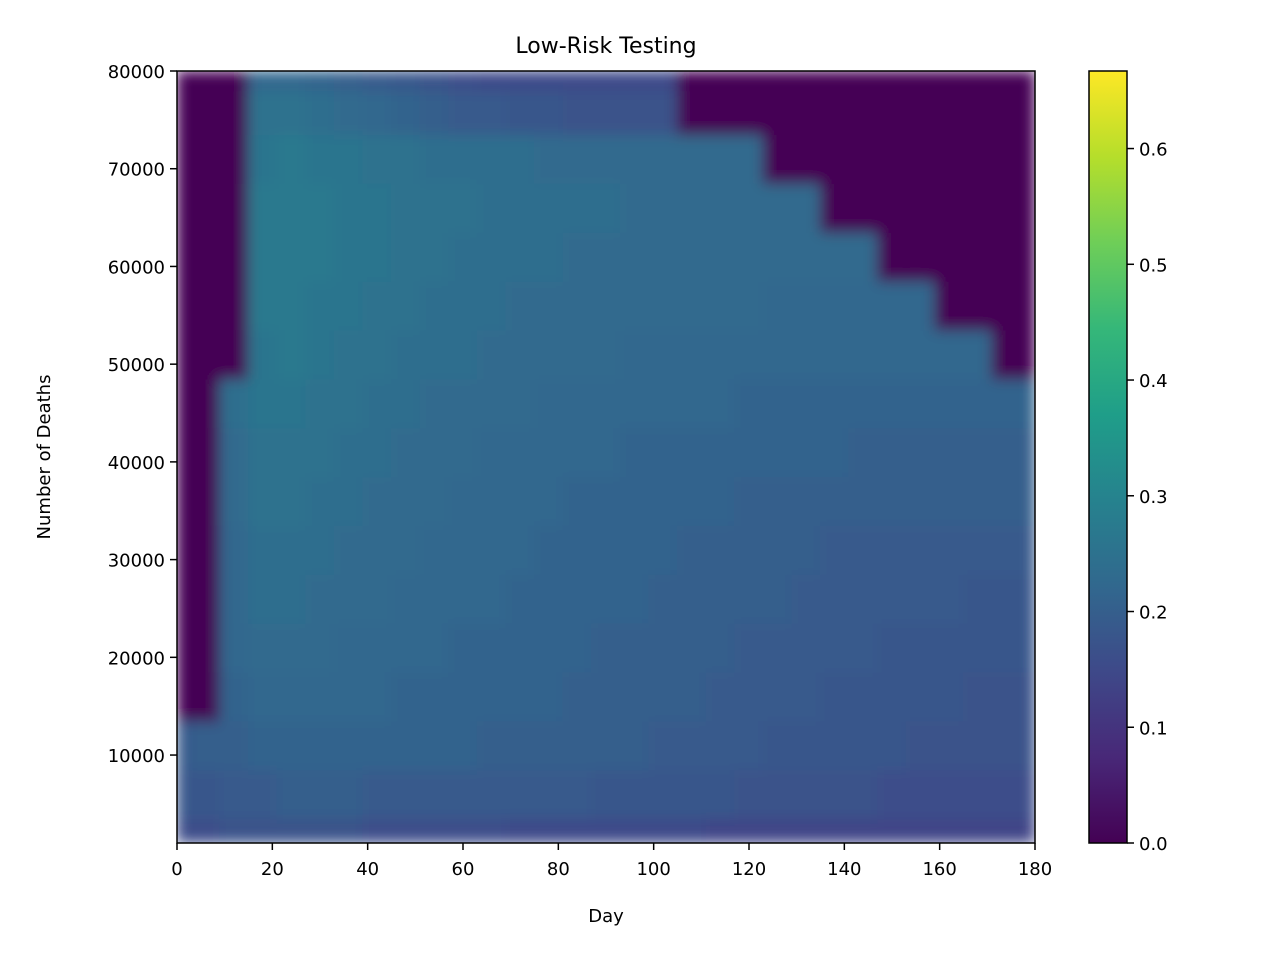 The image size is (1280, 964). I want to click on y-tick-label: 50000, so click(136, 365).